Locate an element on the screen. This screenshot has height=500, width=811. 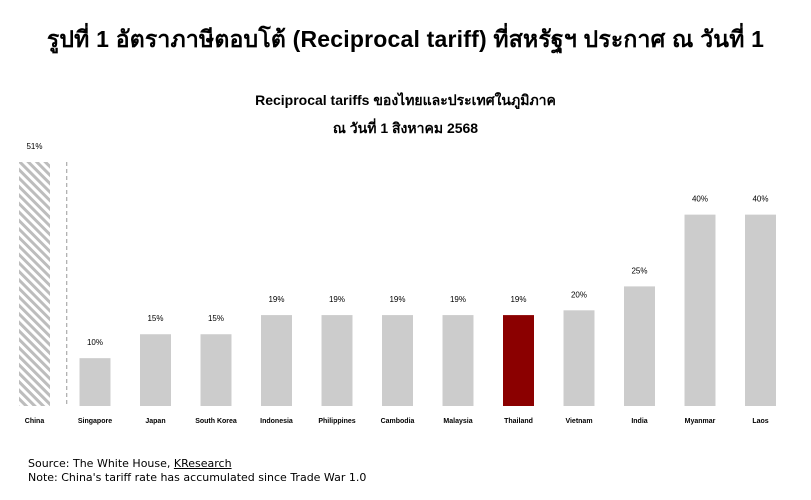
tick-label-myanmar: Myanmar is located at coordinates (700, 421).